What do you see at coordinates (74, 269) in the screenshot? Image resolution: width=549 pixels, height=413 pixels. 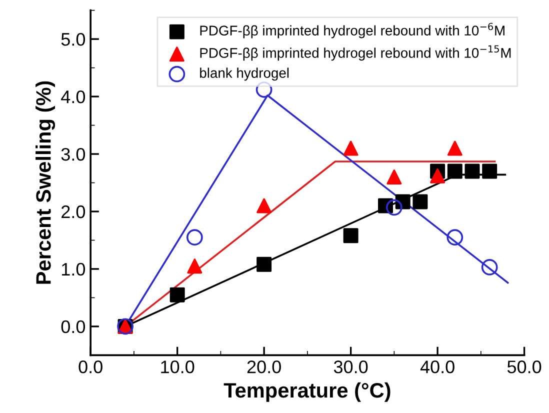 I see `y-tick-label: 1.0` at bounding box center [74, 269].